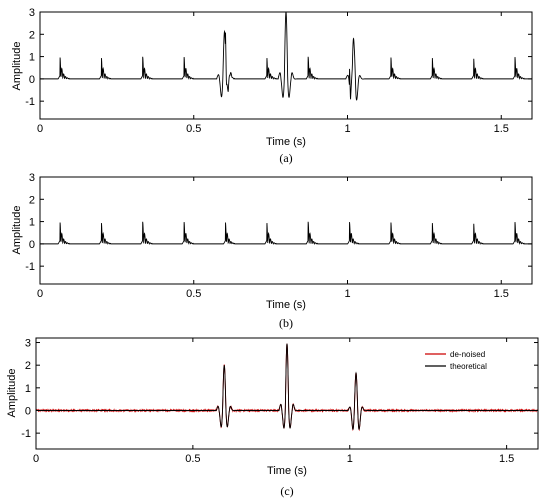  Describe the element at coordinates (285, 158) in the screenshot. I see `panel-a-caption: (a)` at that location.